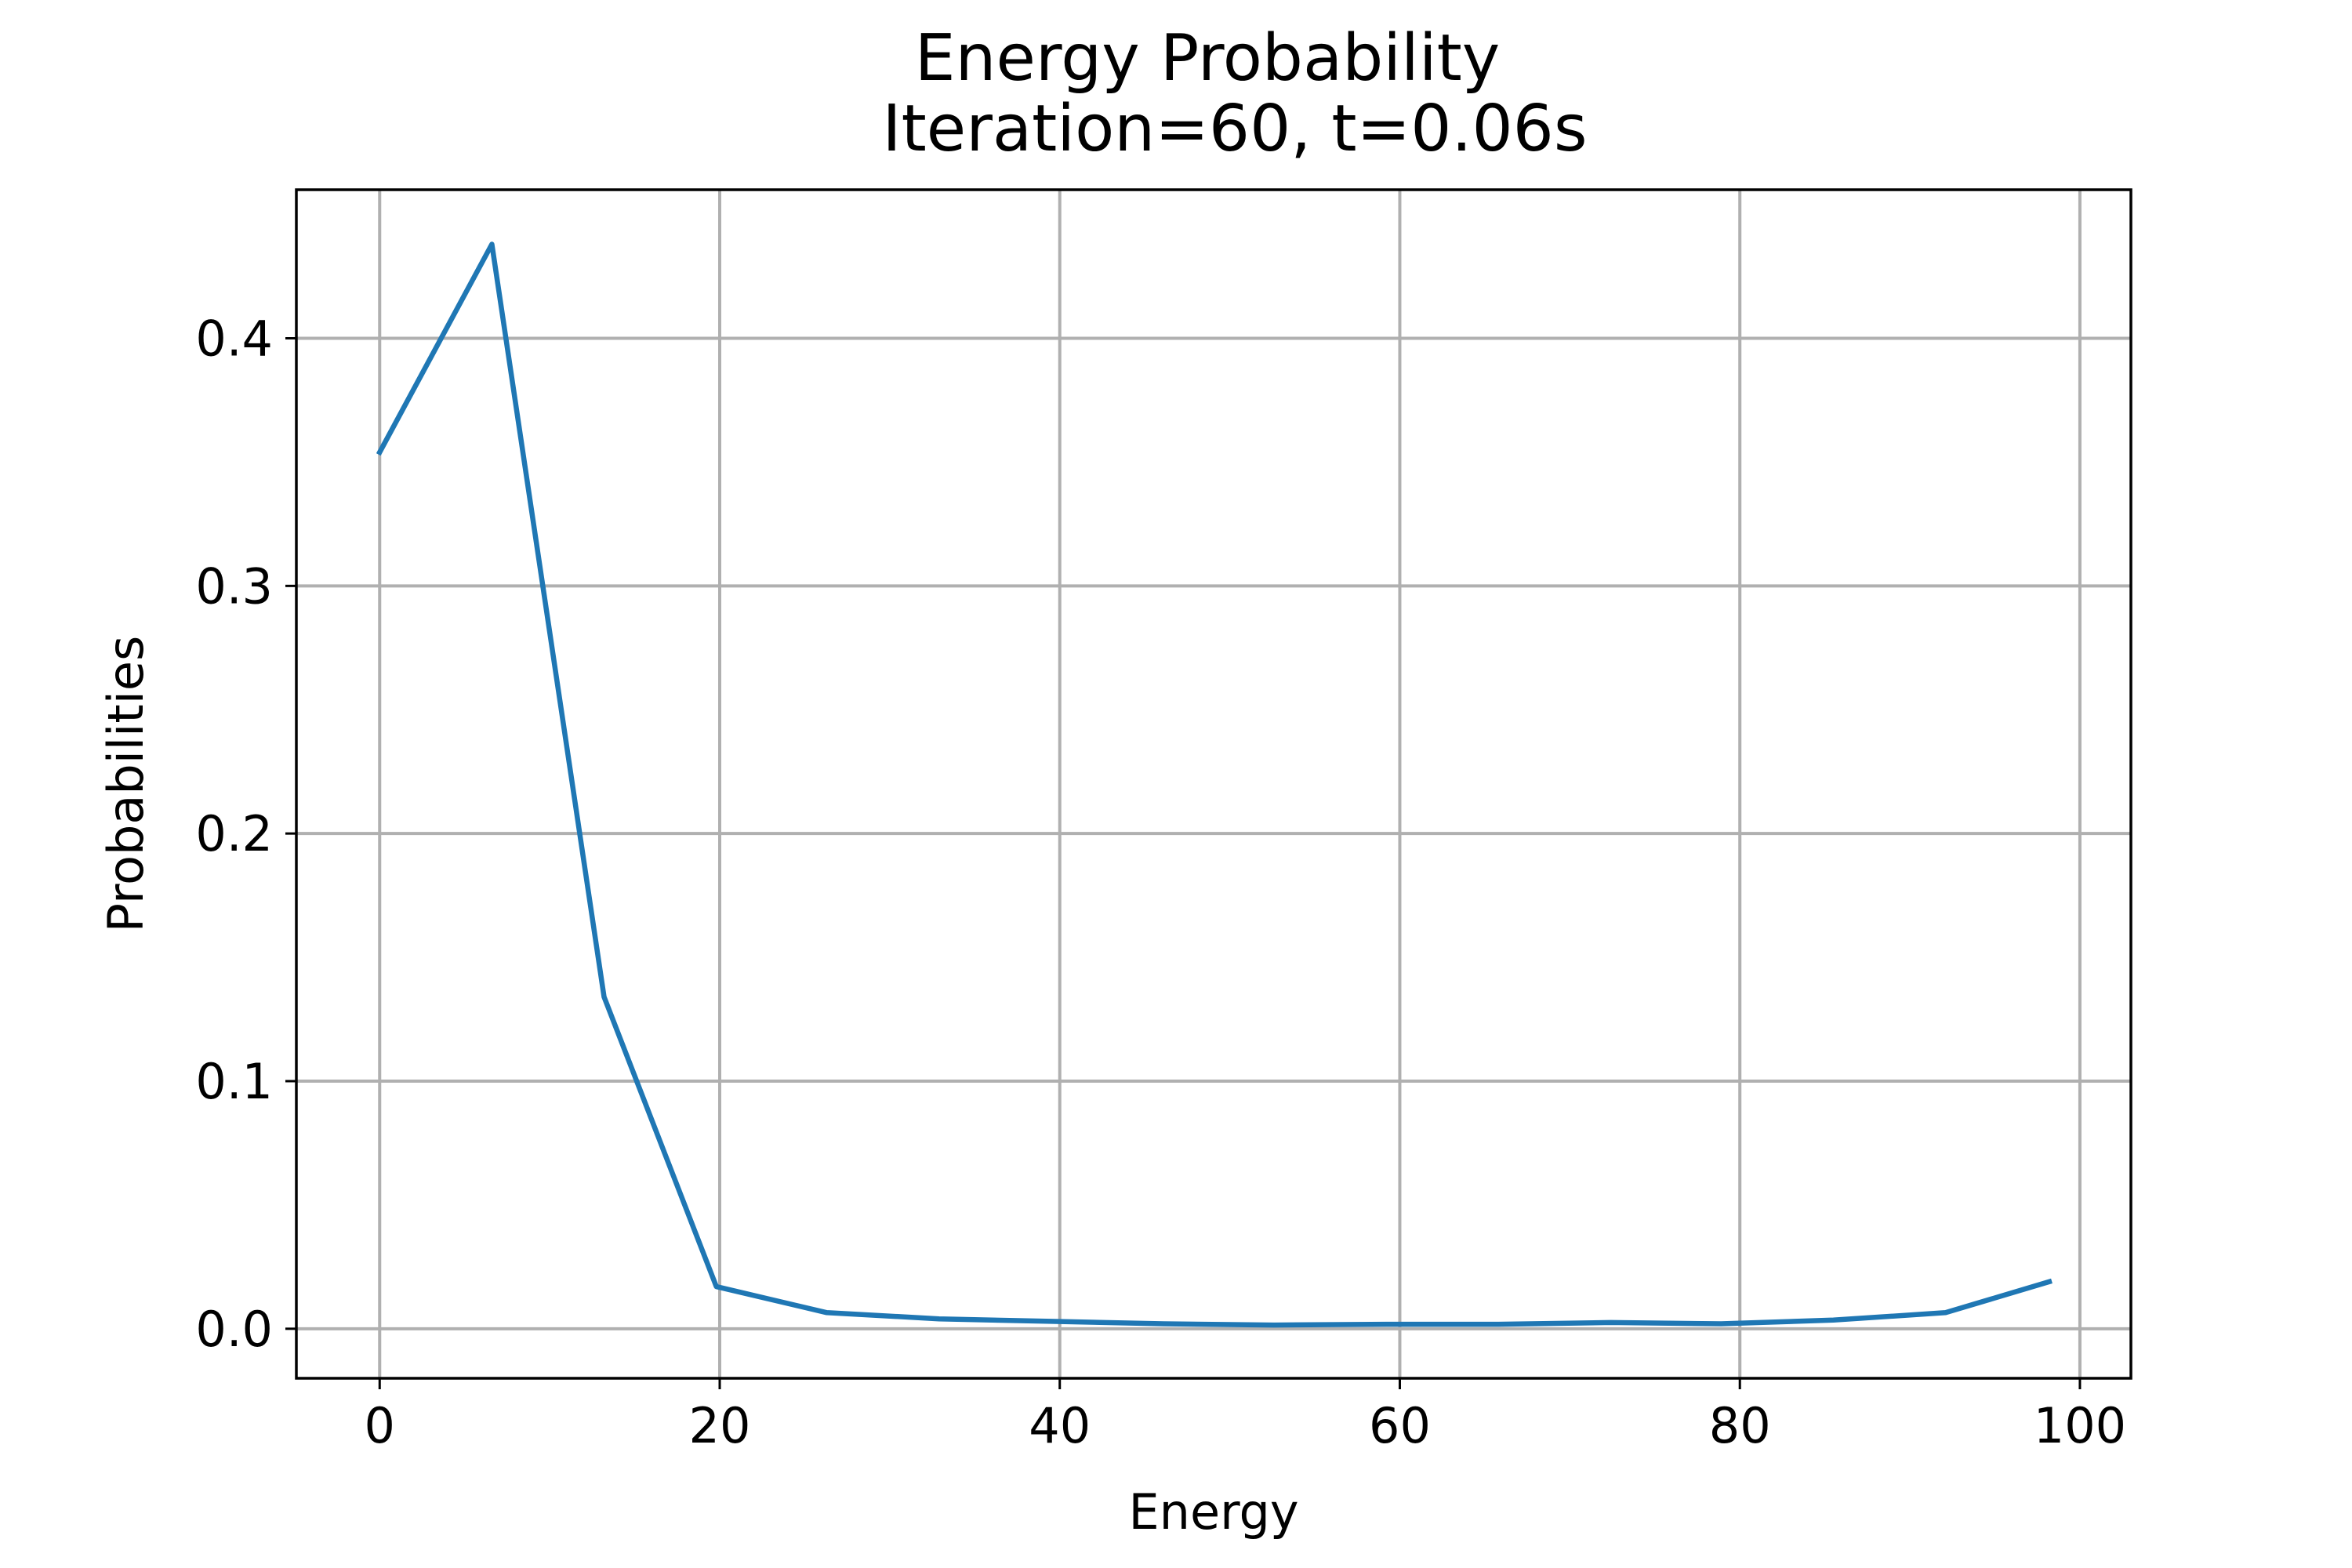  I want to click on y-tick-label: 0.4, so click(234, 339).